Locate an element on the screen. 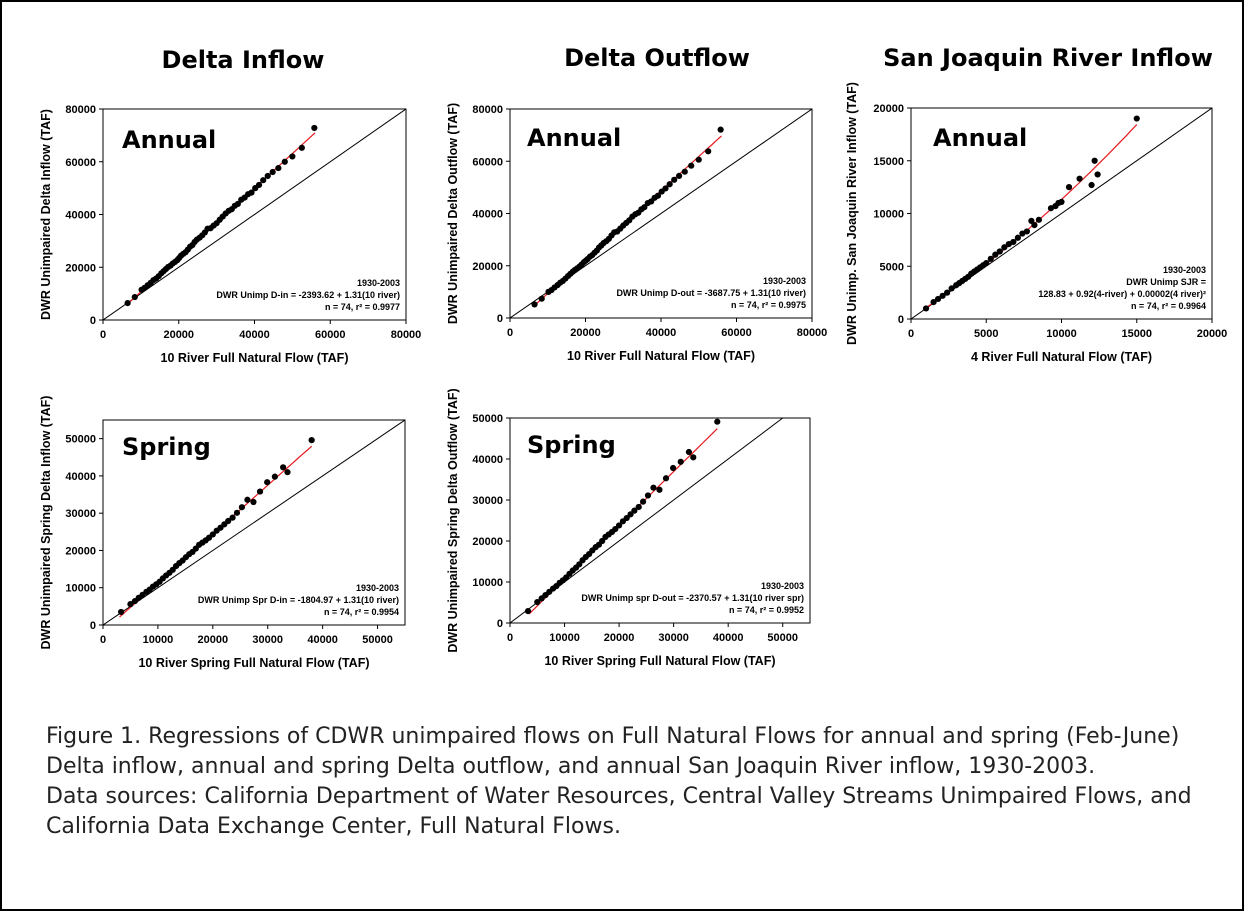 The width and height of the screenshot is (1244, 911). x-tick-label: 30000 is located at coordinates (267, 640).